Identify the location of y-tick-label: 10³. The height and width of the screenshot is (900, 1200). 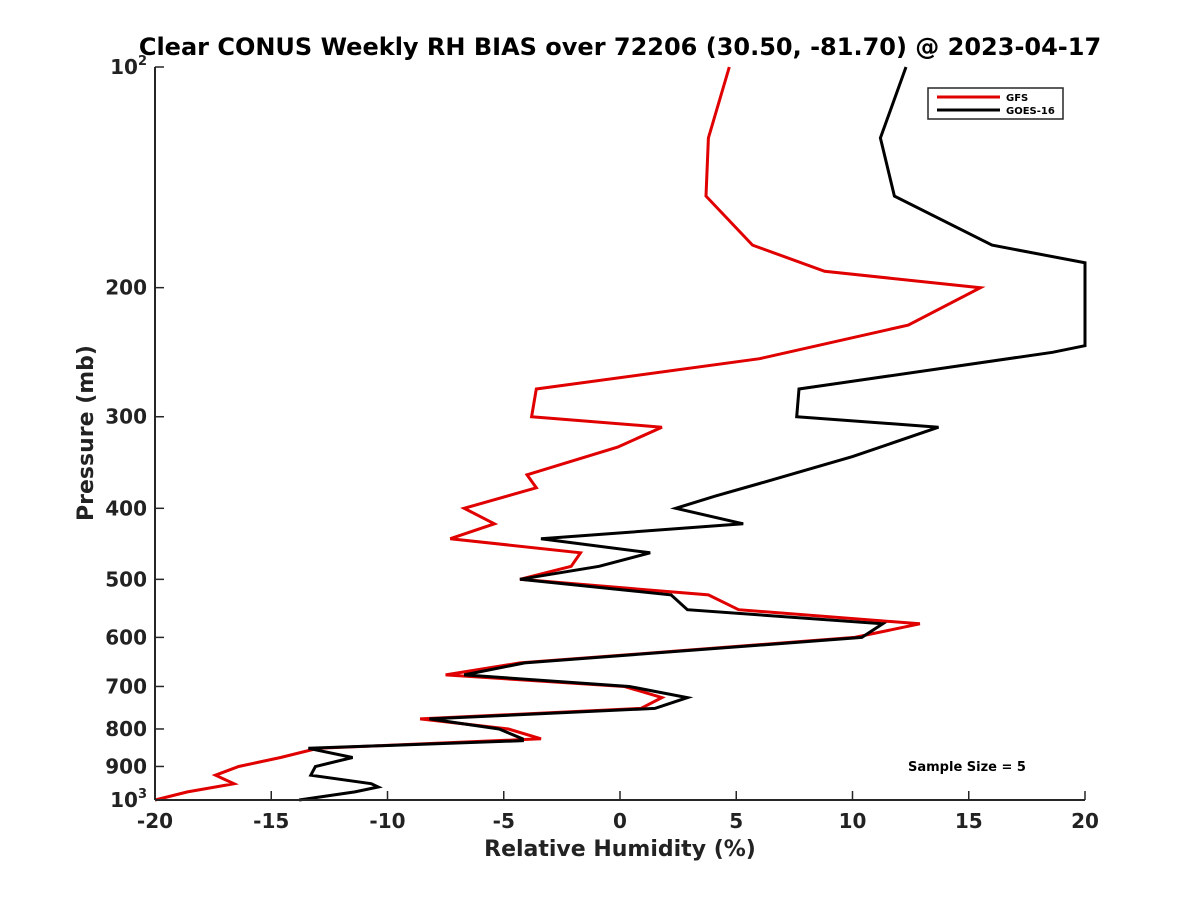
(128, 799).